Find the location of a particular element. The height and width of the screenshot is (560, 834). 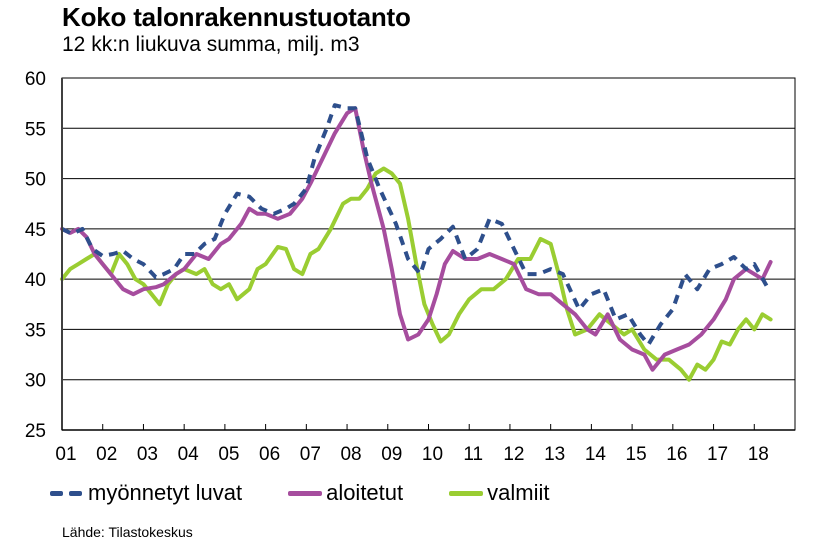

y-tick-label: 30 is located at coordinates (35, 381).